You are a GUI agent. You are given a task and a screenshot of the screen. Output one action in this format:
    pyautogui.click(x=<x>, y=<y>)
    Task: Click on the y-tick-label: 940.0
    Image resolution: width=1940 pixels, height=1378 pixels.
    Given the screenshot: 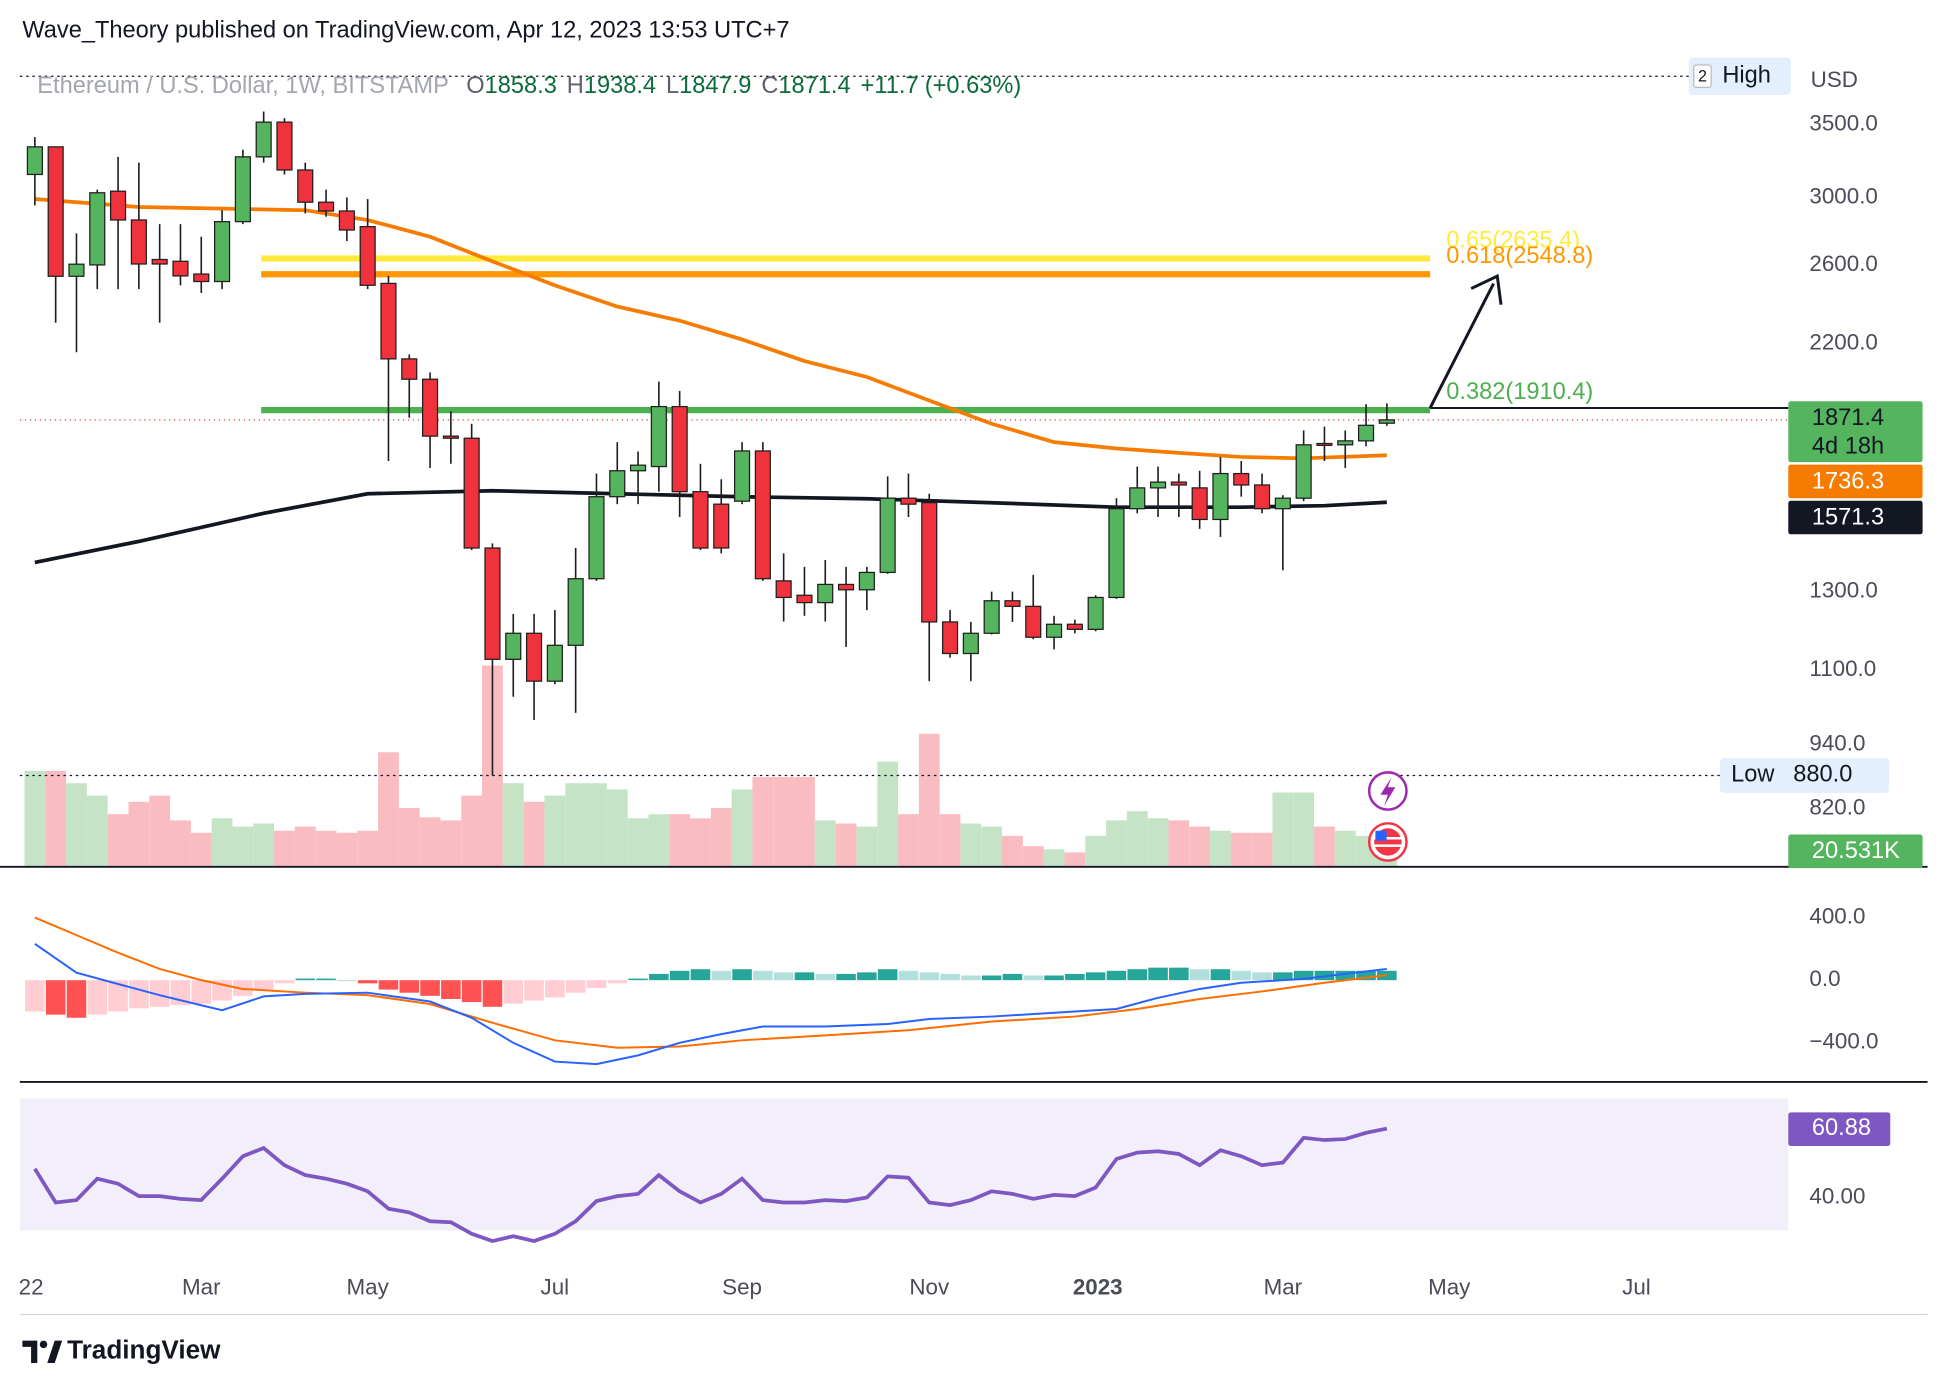 What is the action you would take?
    pyautogui.click(x=1837, y=742)
    